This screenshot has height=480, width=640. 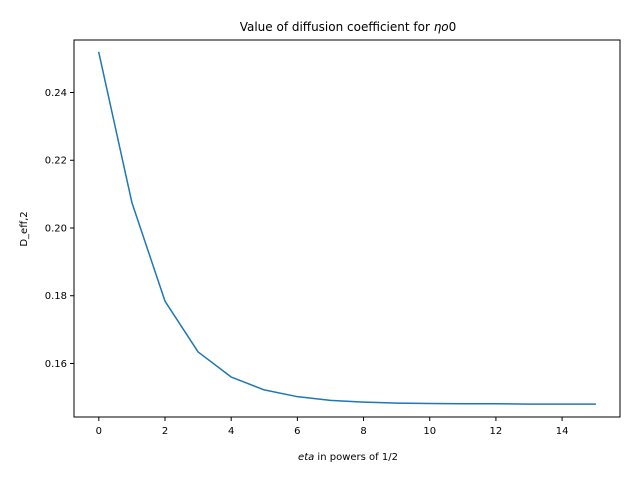 I want to click on x-tick-label: 12, so click(x=496, y=431).